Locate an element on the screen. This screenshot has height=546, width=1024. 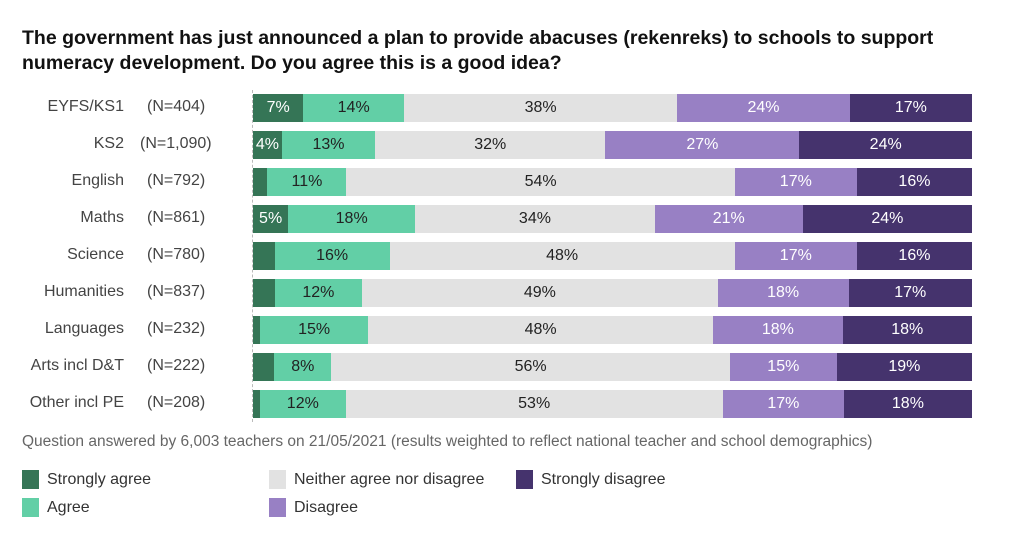
bar-segment-strongly-disagree: 16% is located at coordinates (914, 182).